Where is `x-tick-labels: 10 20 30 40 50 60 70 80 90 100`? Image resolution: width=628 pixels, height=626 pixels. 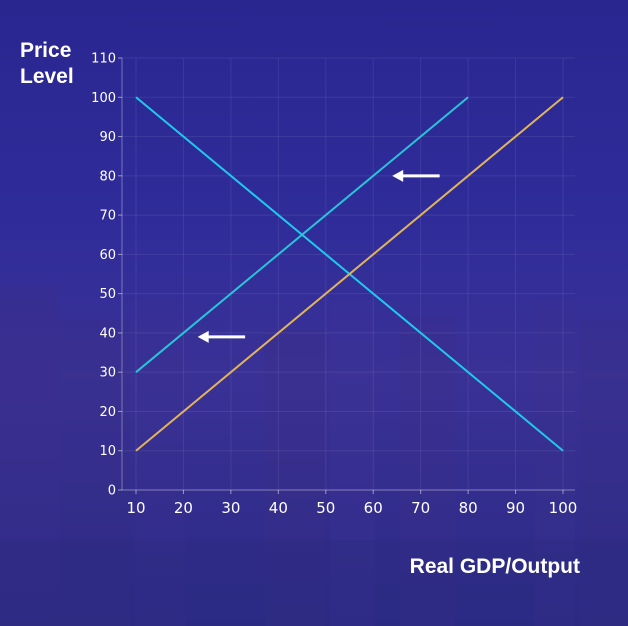 x-tick-labels: 10 20 30 40 50 60 70 80 90 100 is located at coordinates (351, 508).